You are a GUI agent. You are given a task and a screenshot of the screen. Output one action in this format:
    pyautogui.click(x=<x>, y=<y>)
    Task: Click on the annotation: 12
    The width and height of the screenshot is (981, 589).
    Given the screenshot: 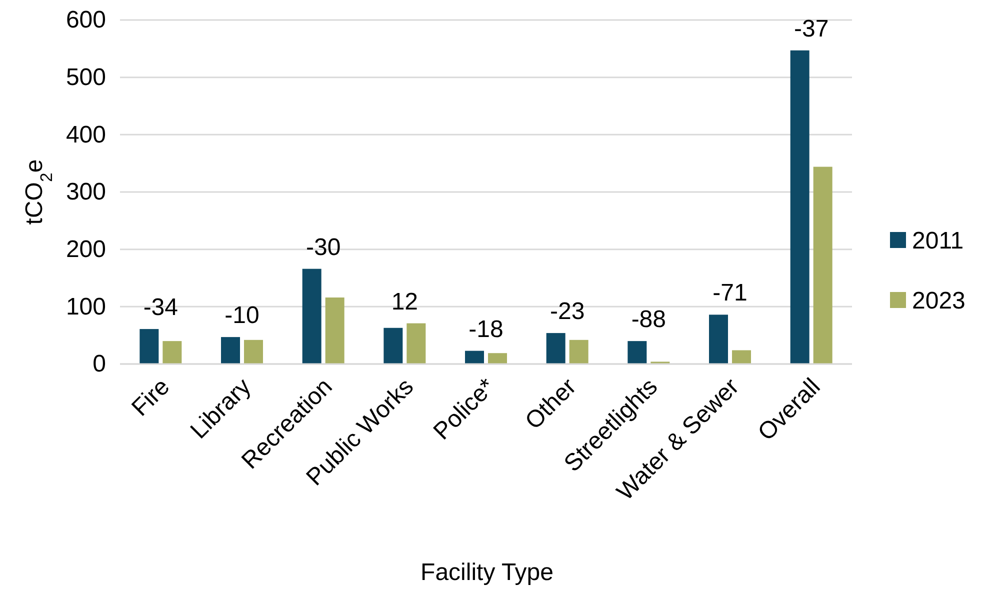 What is the action you would take?
    pyautogui.click(x=404, y=302)
    